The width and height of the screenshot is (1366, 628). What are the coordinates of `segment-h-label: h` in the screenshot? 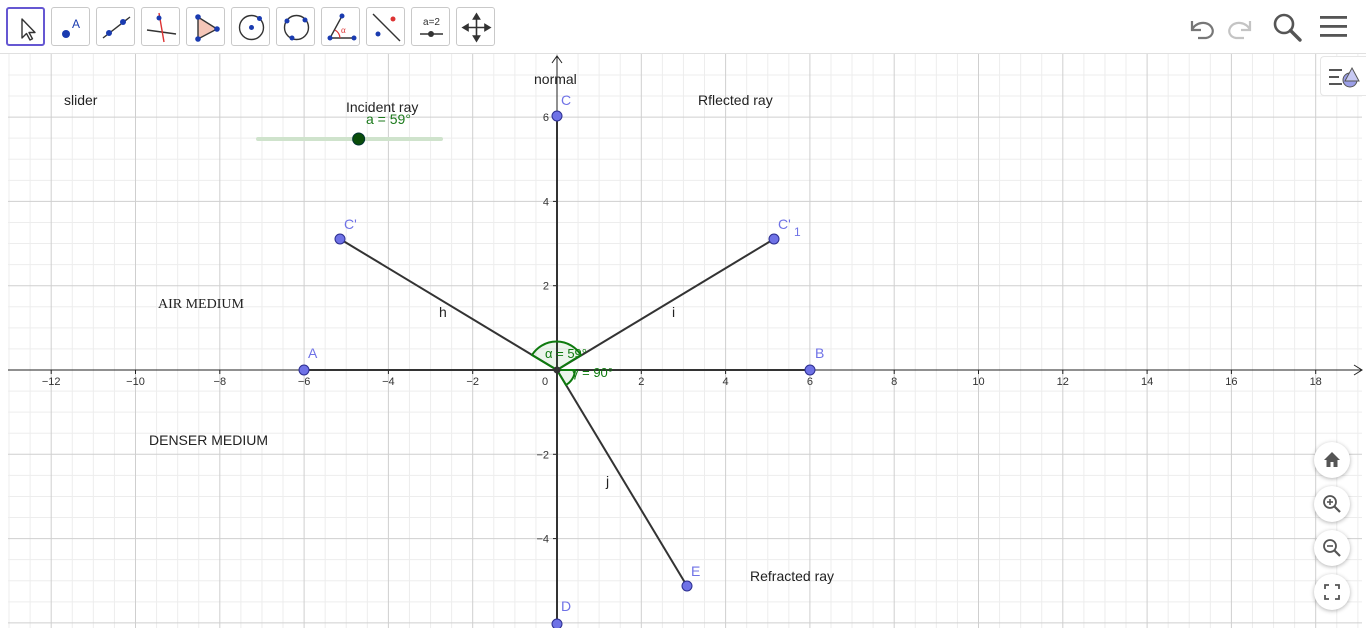 It's located at (443, 312).